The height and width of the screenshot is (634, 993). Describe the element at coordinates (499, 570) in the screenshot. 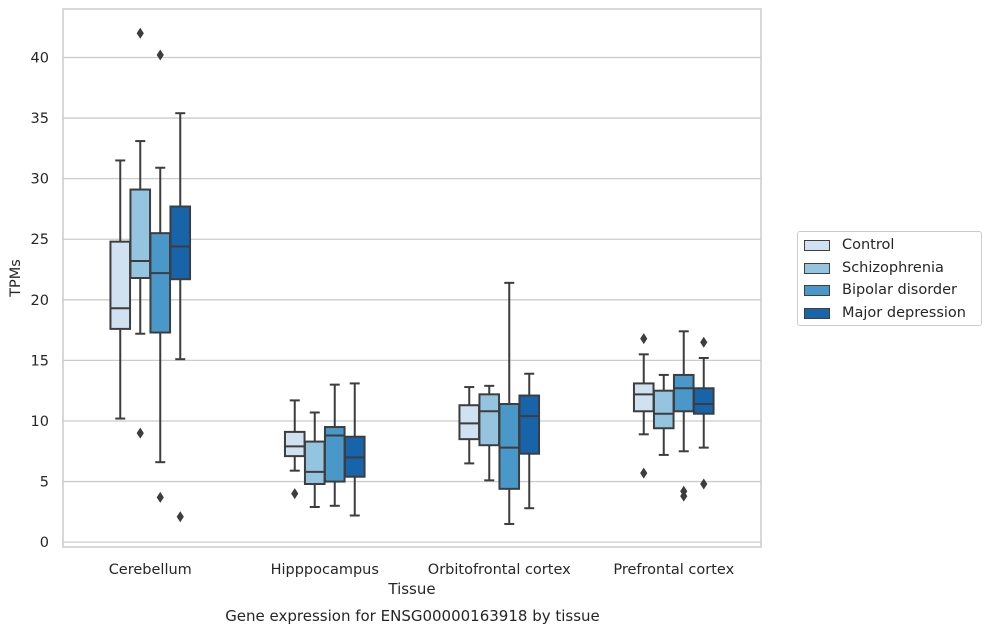

I see `x-tick-label: Orbitofrontal cortex` at that location.